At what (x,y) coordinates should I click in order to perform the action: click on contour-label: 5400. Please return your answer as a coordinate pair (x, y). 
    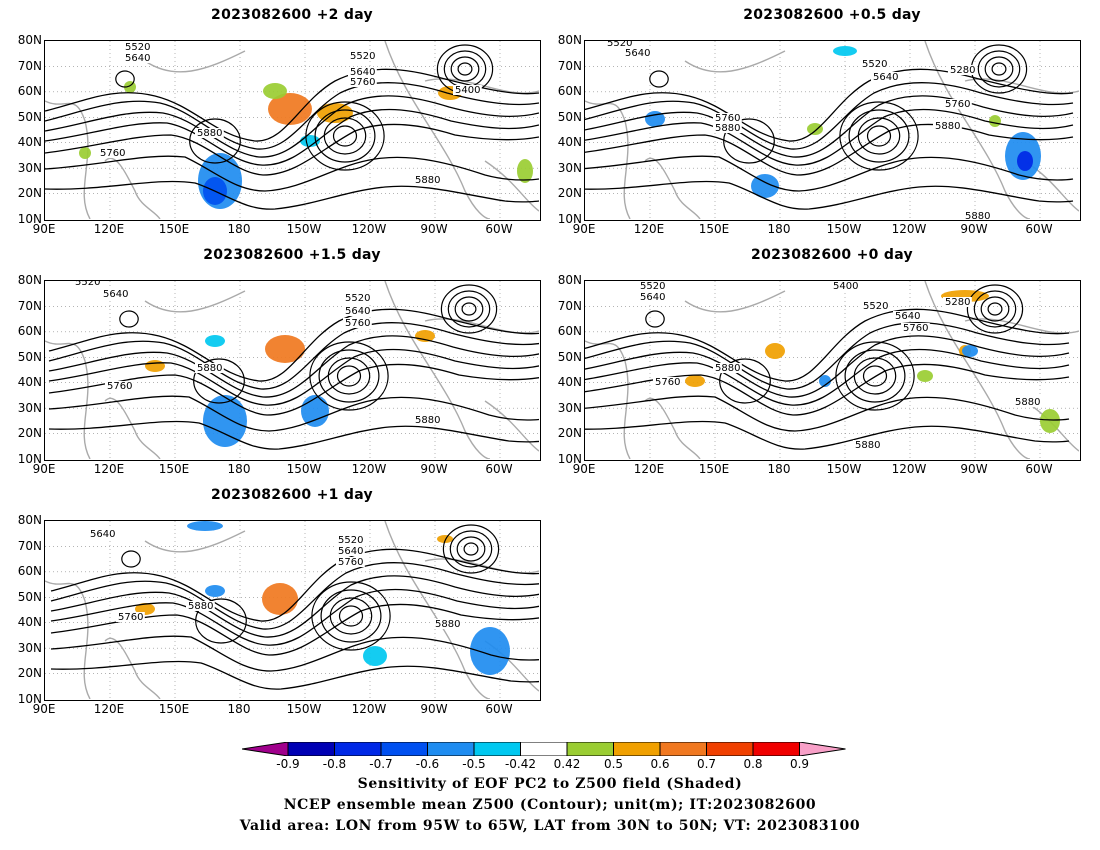
    Looking at the image, I should click on (467, 90).